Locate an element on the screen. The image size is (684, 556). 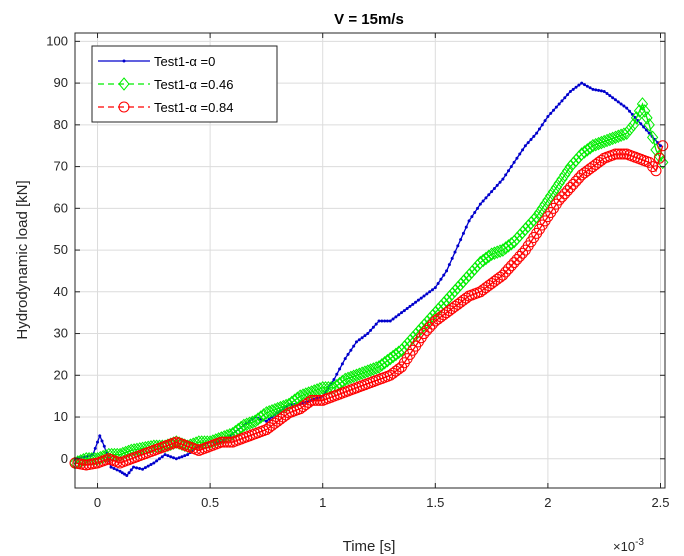
y-tick-label: 80 is located at coordinates (61, 124).